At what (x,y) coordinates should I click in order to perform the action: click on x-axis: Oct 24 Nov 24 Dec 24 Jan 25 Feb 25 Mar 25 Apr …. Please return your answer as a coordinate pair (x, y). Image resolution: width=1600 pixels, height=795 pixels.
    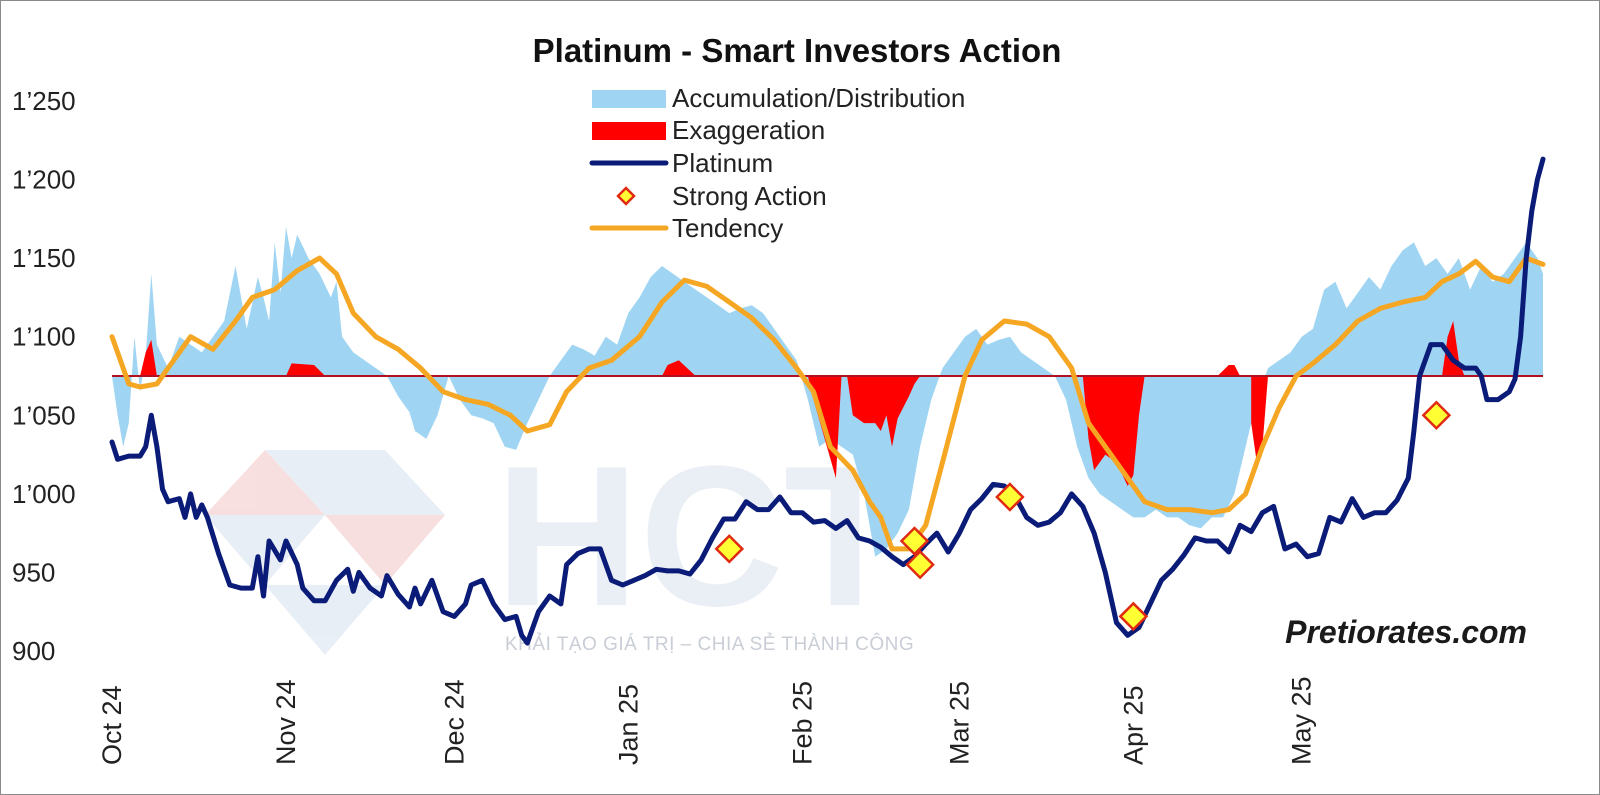
    Looking at the image, I should click on (707, 720).